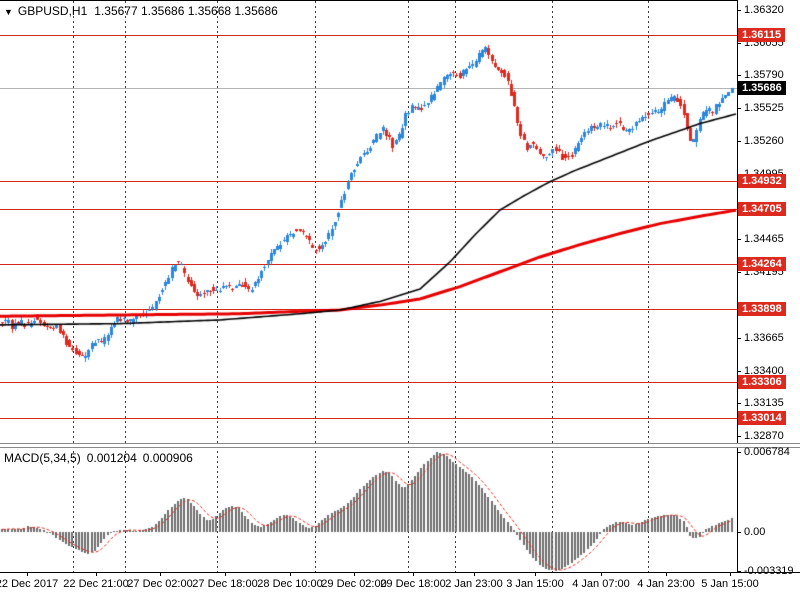 The height and width of the screenshot is (600, 800). I want to click on level-price-tag: 1.33306, so click(762, 382).